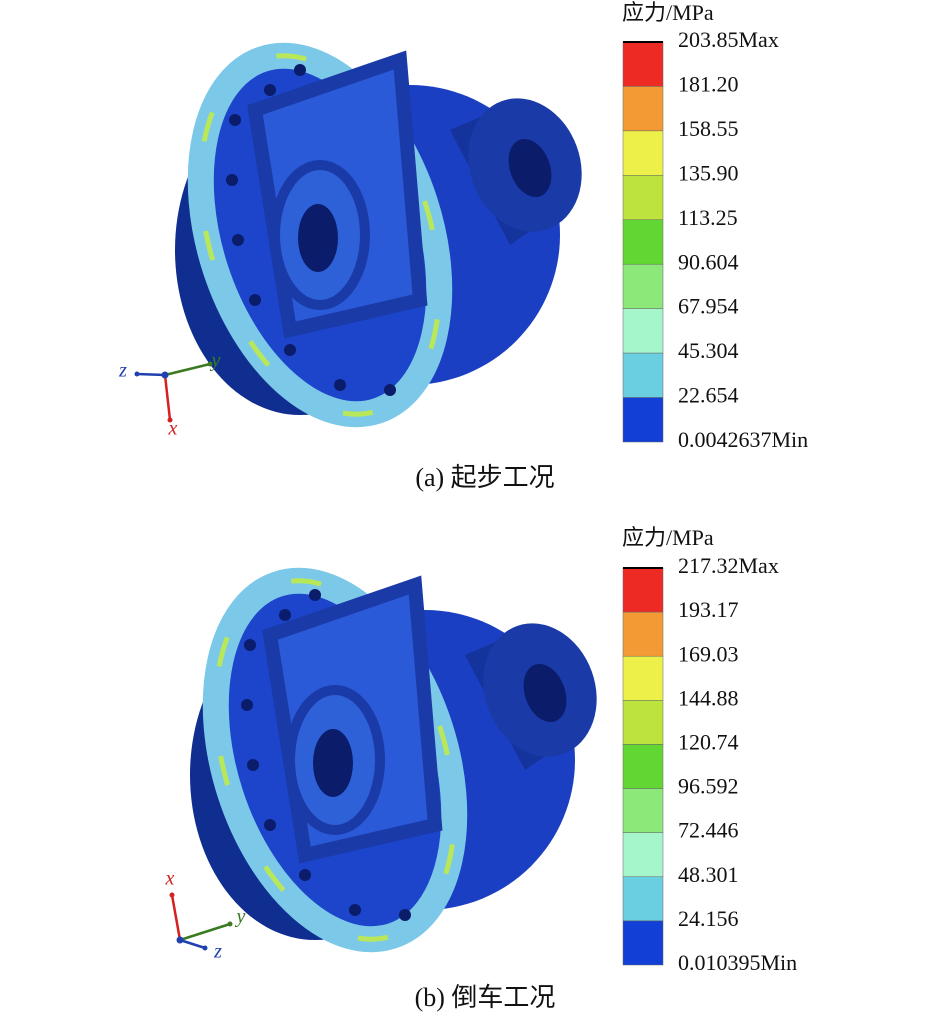 The height and width of the screenshot is (1022, 945). What do you see at coordinates (708, 653) in the screenshot?
I see `legend-label: 169.03` at bounding box center [708, 653].